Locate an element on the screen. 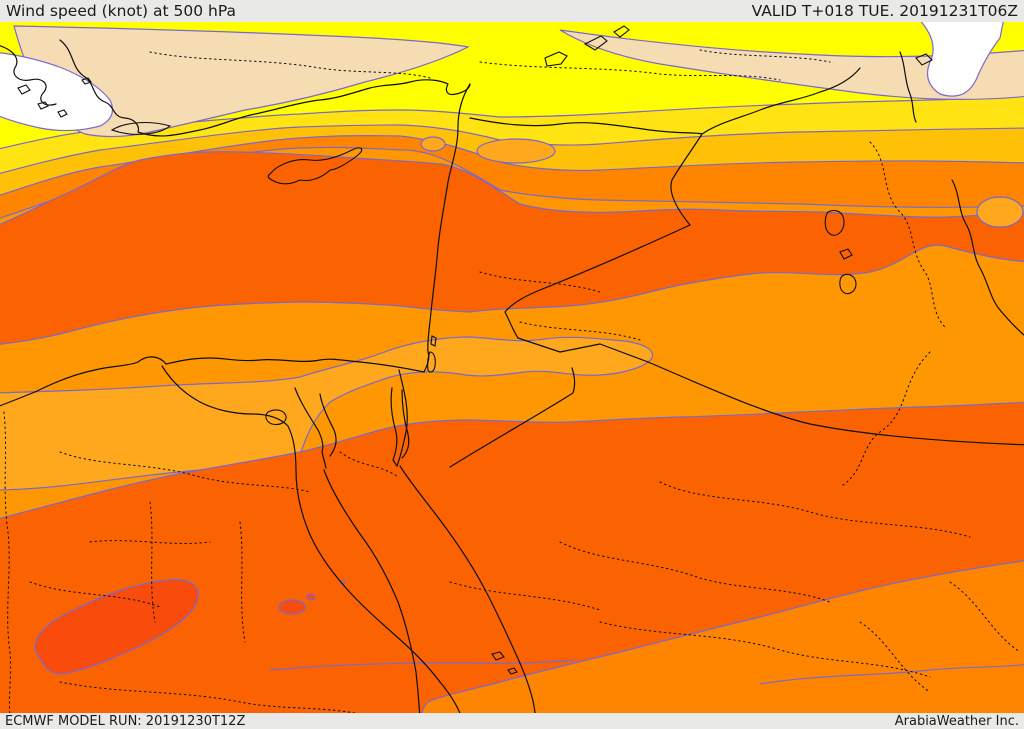  contour-detail-lines is located at coordinates (646, 672).